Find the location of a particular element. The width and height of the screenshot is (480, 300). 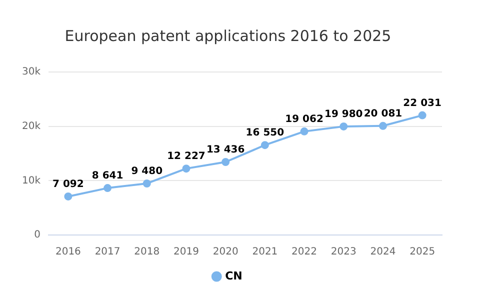

data-label: 19 062 is located at coordinates (304, 120).